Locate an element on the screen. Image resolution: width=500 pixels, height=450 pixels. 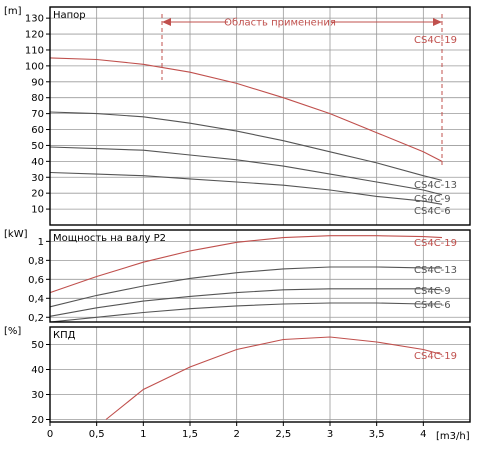
y-tick-label: 10 is located at coordinates (37, 210).